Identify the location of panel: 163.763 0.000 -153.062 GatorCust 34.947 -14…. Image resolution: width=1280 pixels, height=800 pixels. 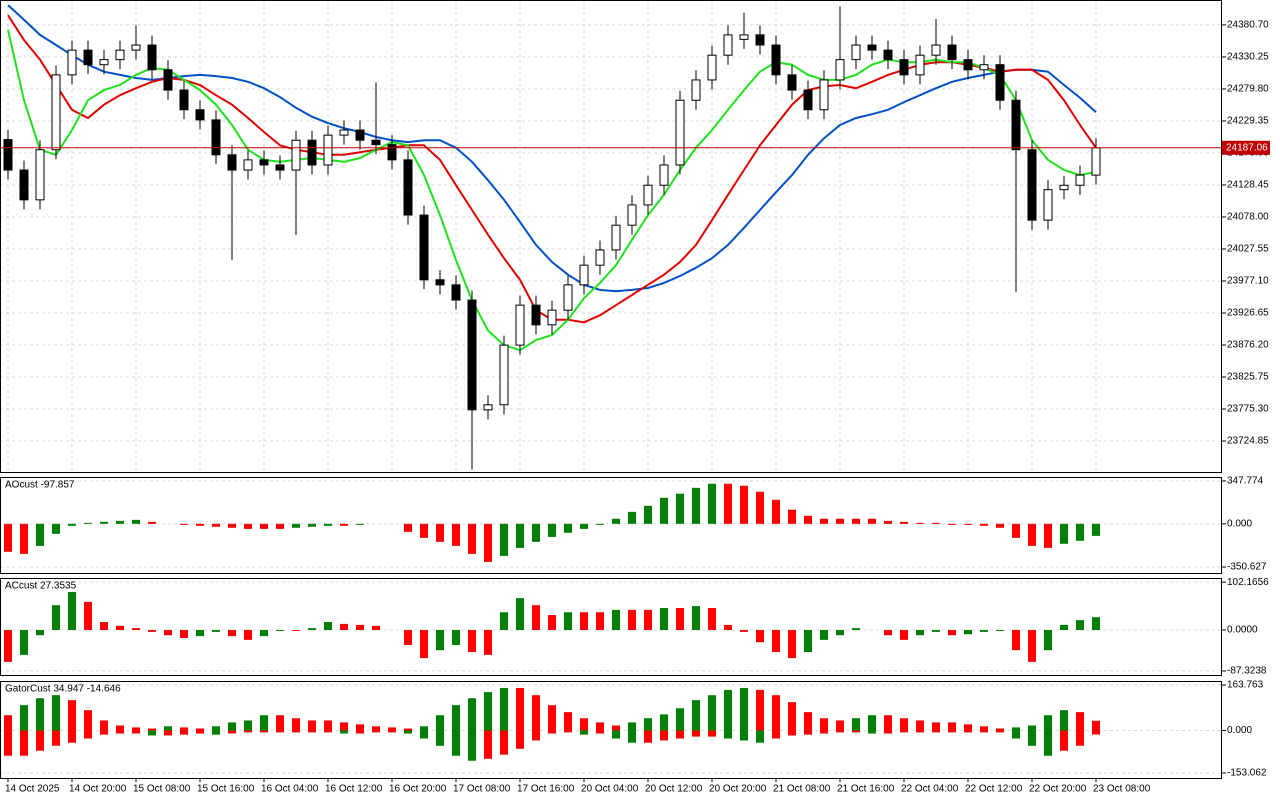
(633, 729).